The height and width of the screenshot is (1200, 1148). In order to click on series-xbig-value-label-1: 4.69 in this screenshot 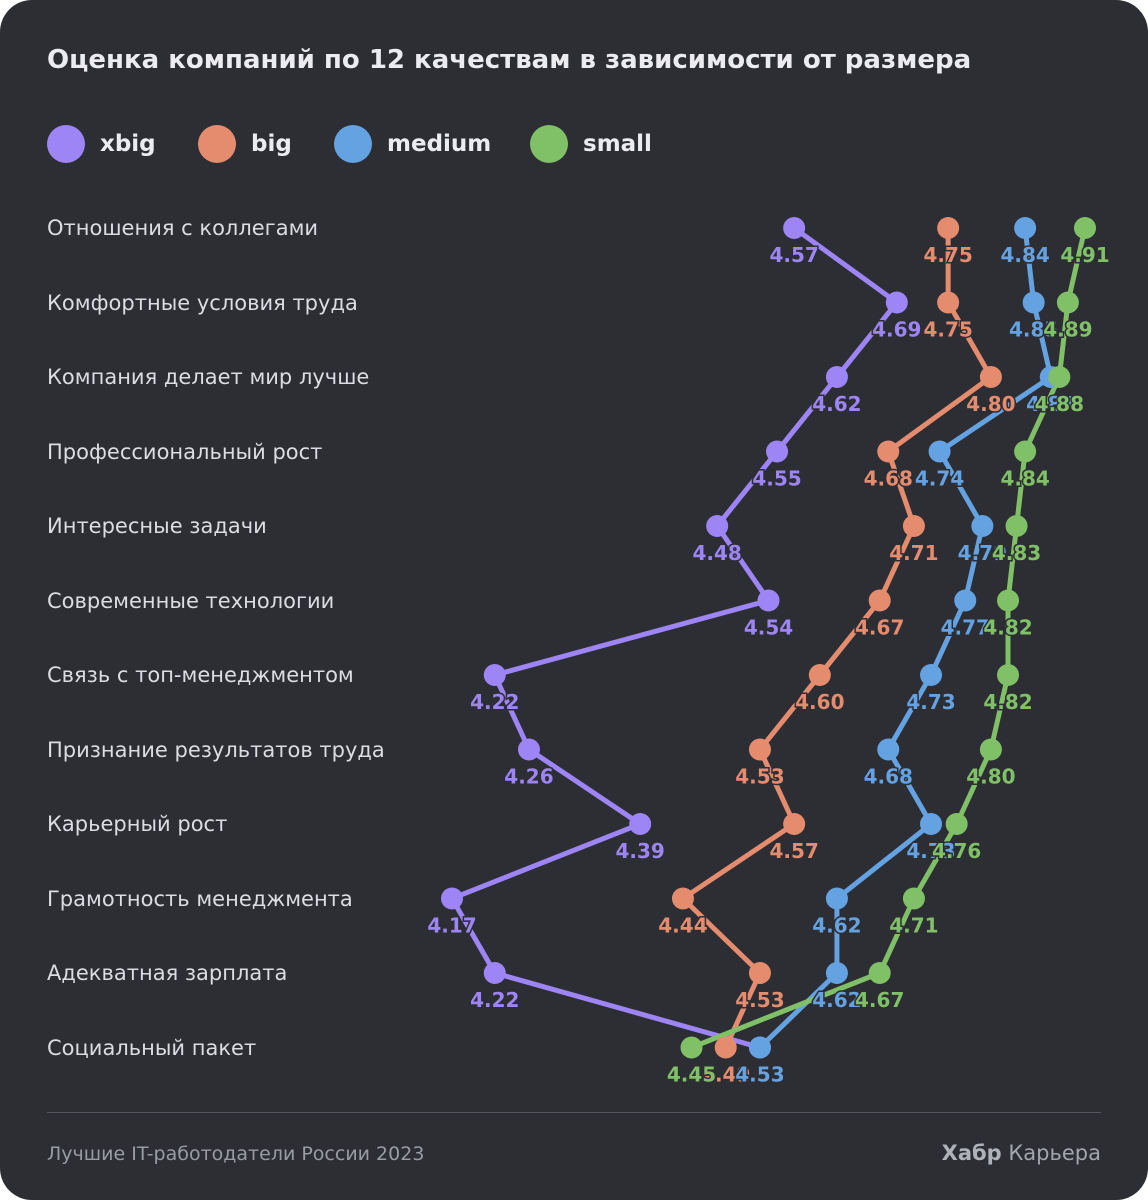, I will do `click(896, 330)`.